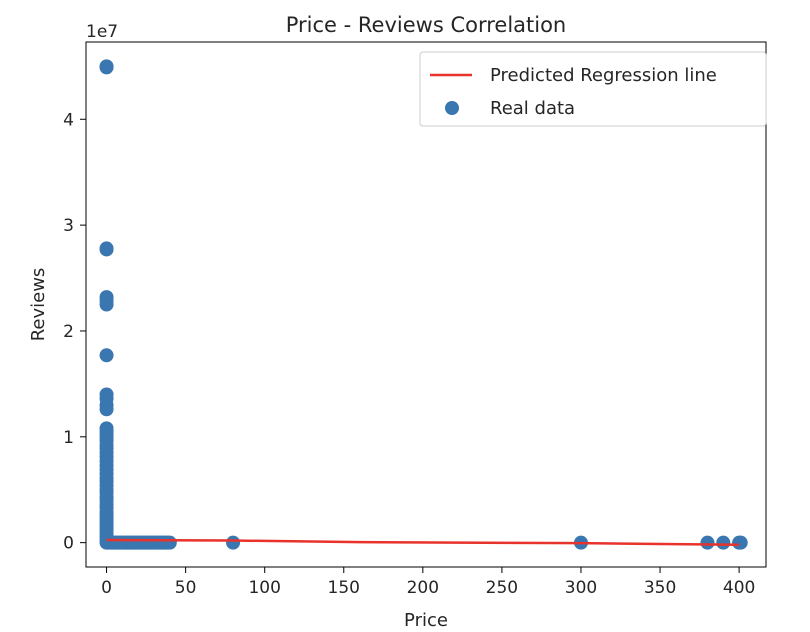 The image size is (810, 632). Describe the element at coordinates (581, 588) in the screenshot. I see `x-tick-label-6: 300` at that location.